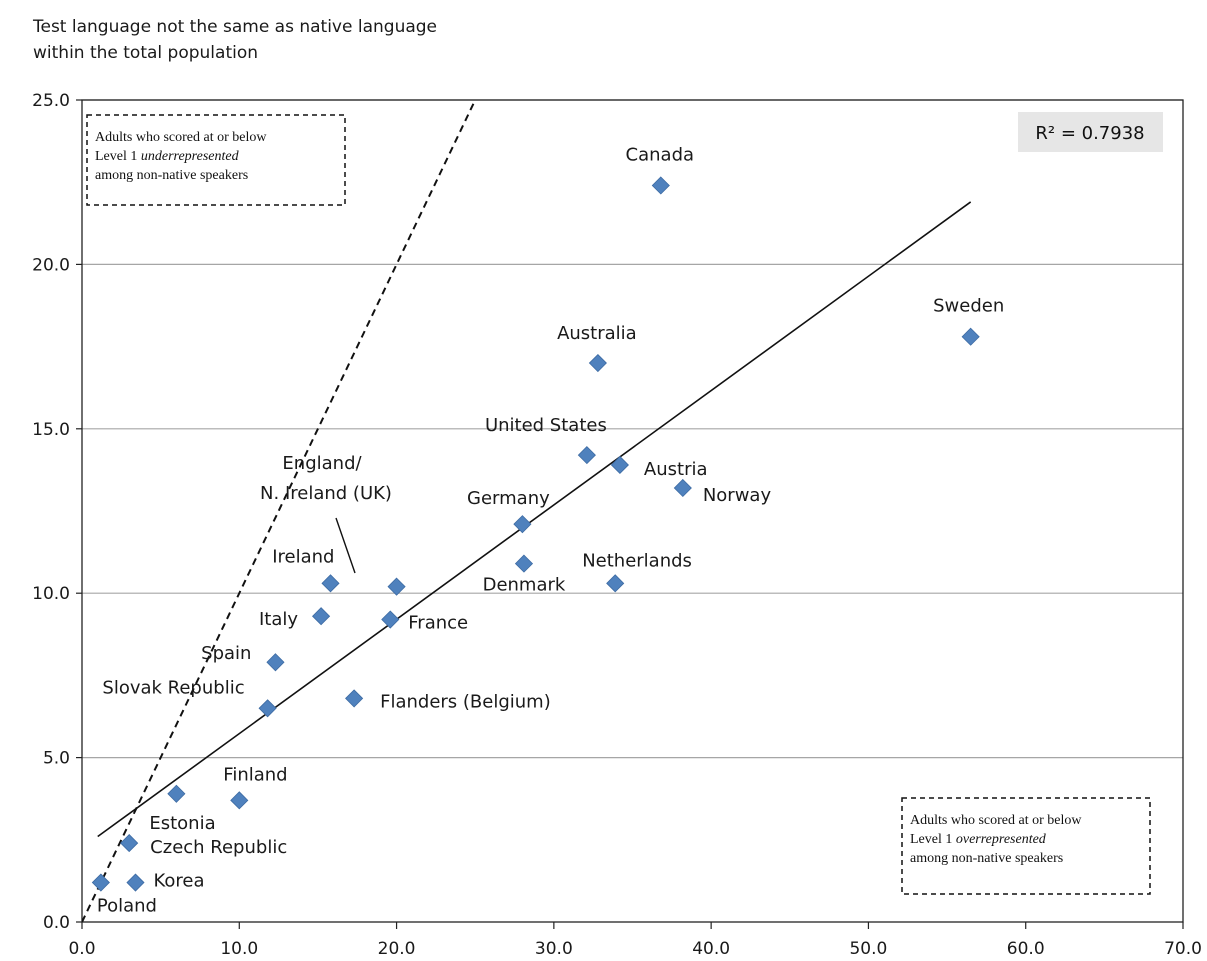  What do you see at coordinates (1183, 949) in the screenshot?
I see `x-tick-label: 70.0` at bounding box center [1183, 949].